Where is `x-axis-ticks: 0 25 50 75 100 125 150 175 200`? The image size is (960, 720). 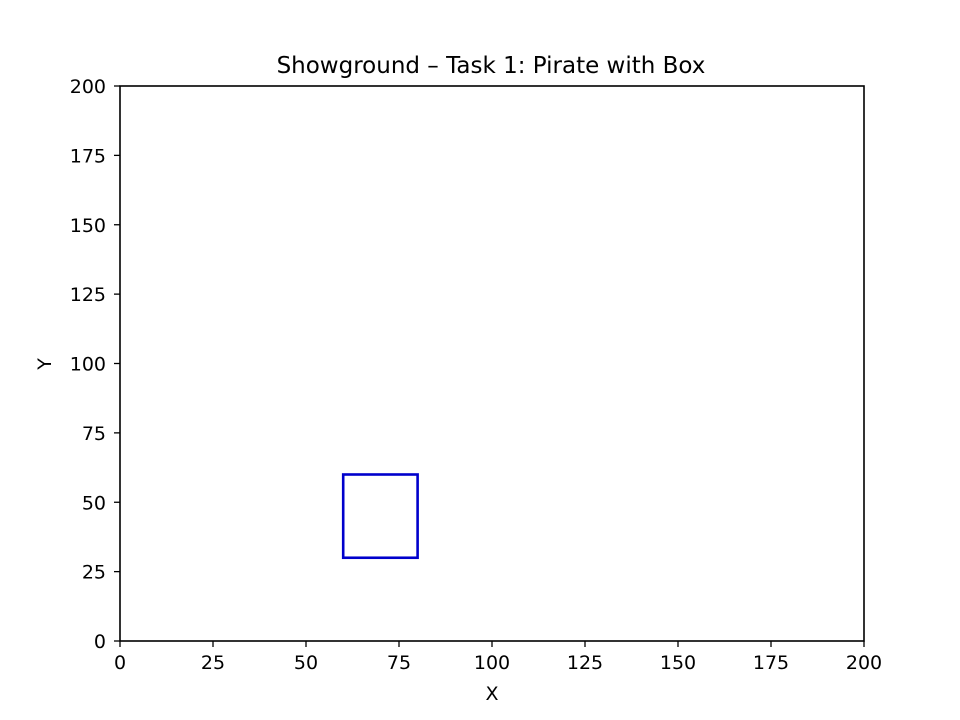 x-axis-ticks: 0 25 50 75 100 125 150 175 200 is located at coordinates (498, 657).